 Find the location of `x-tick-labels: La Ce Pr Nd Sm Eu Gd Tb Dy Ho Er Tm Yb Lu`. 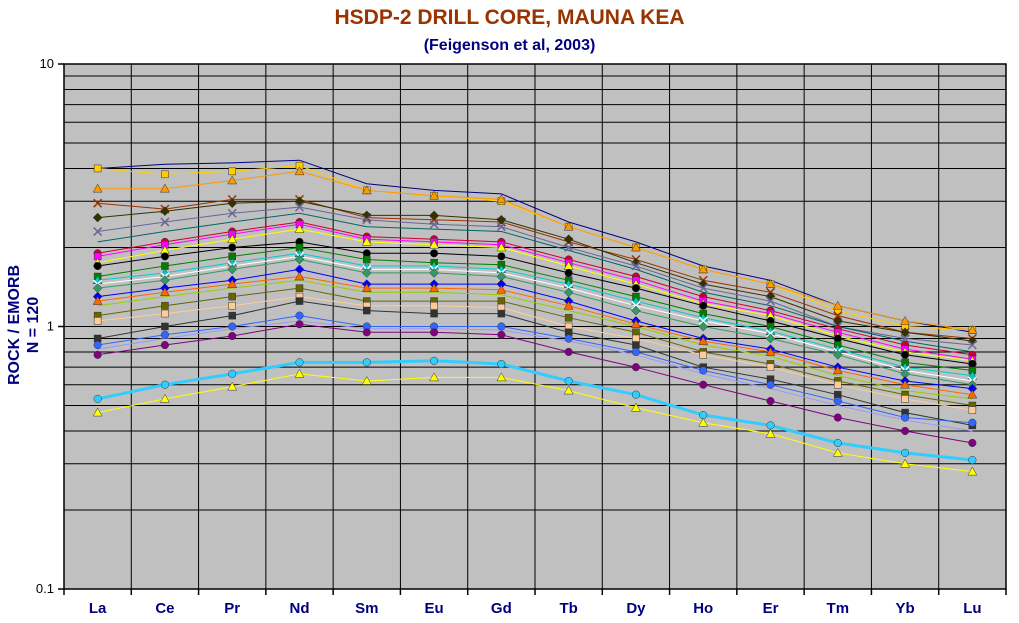

x-tick-labels: La Ce Pr Nd Sm Eu Gd Tb Dy Ho Er Tm Yb Lu is located at coordinates (535, 608).